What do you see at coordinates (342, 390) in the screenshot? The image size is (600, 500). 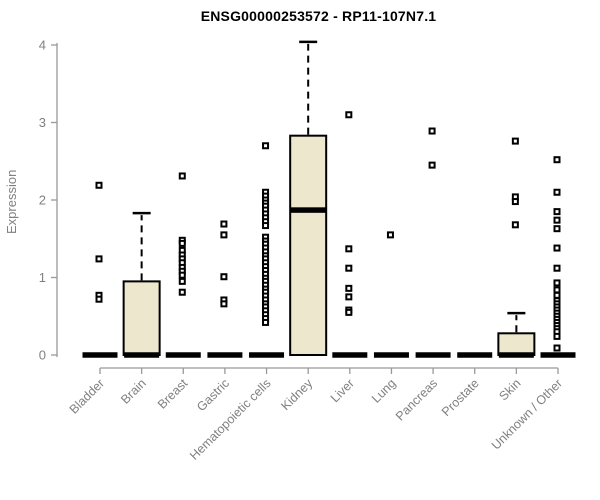 I see `x-tick-label: Liver` at bounding box center [342, 390].